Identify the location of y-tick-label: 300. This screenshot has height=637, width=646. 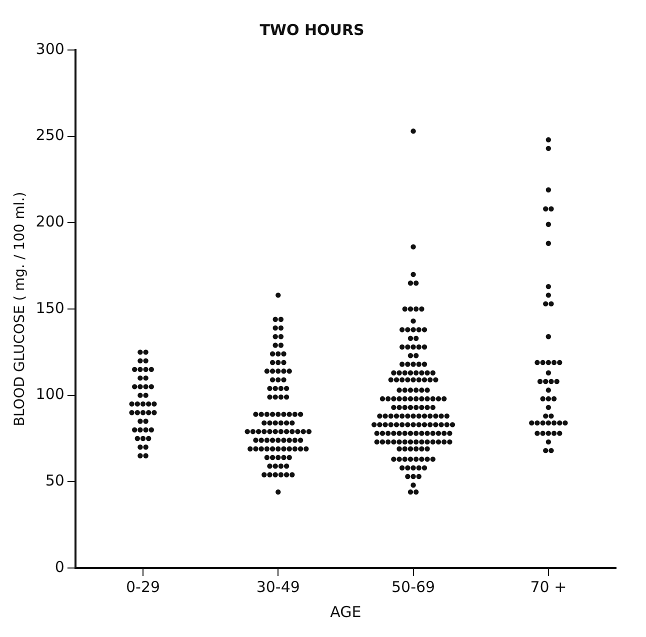
(50, 49).